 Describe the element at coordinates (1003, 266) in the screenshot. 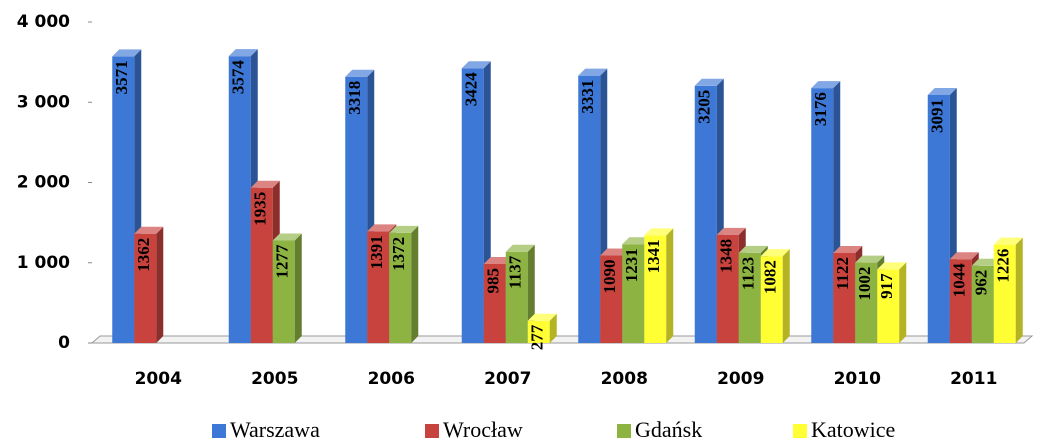

I see `value-label: 1226` at that location.